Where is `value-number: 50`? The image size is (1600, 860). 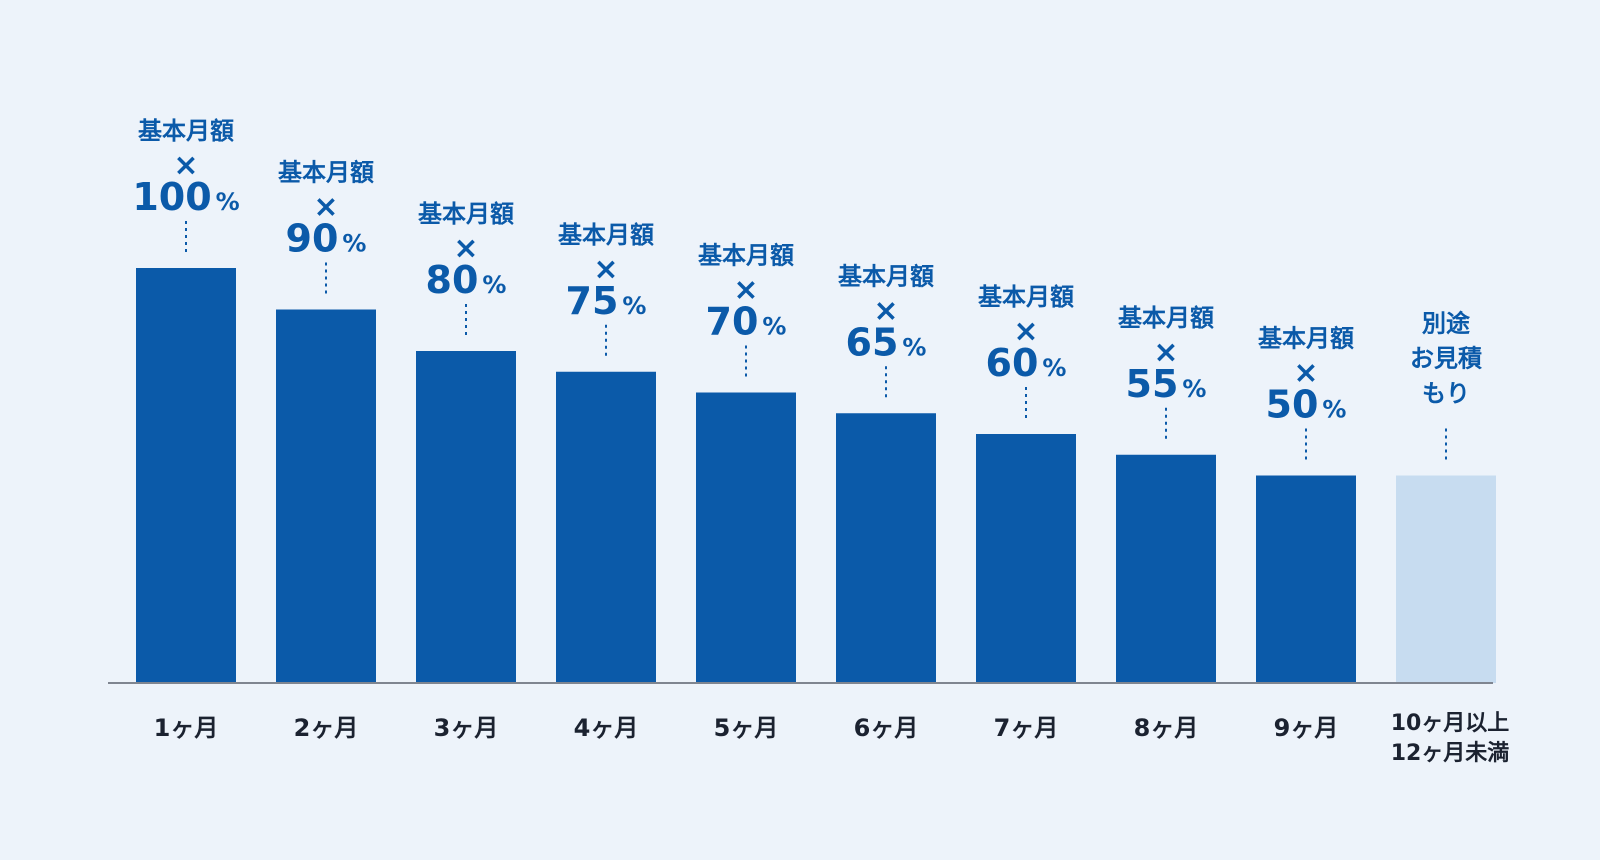
value-number: 50 is located at coordinates (1292, 405).